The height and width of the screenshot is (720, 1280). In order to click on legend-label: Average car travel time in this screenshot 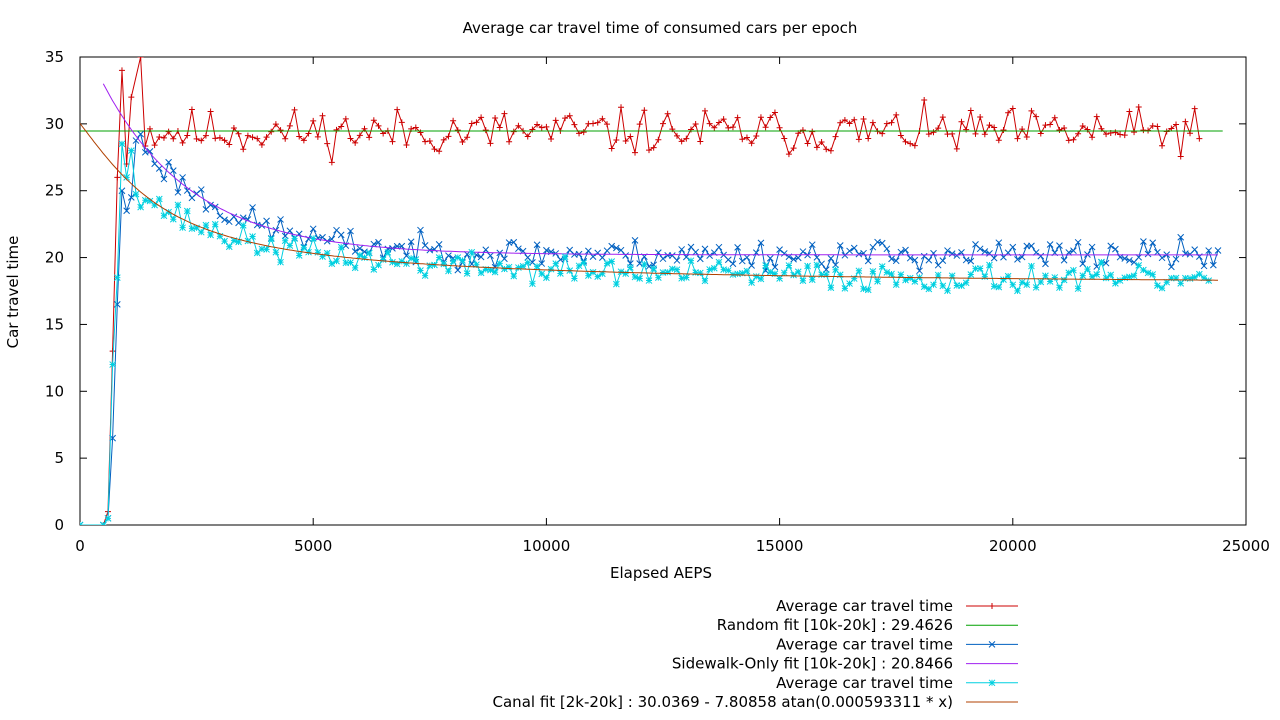, I will do `click(864, 606)`.